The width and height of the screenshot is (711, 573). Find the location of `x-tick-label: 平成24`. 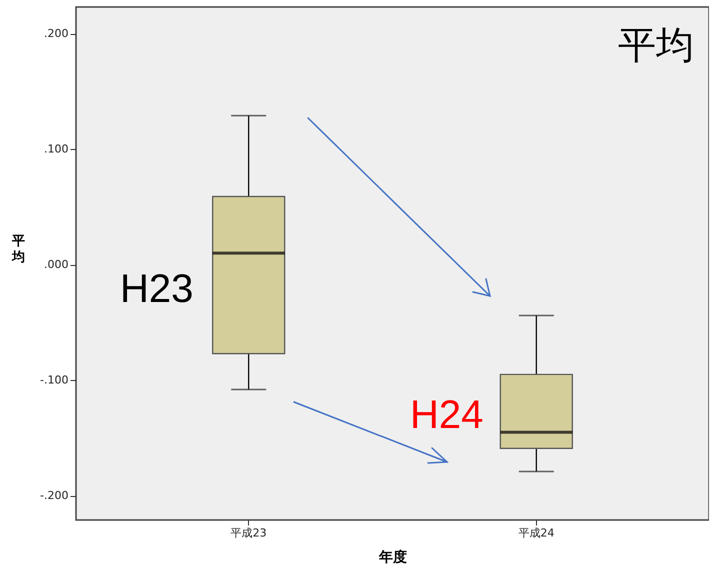

x-tick-label: 平成24 is located at coordinates (536, 533).